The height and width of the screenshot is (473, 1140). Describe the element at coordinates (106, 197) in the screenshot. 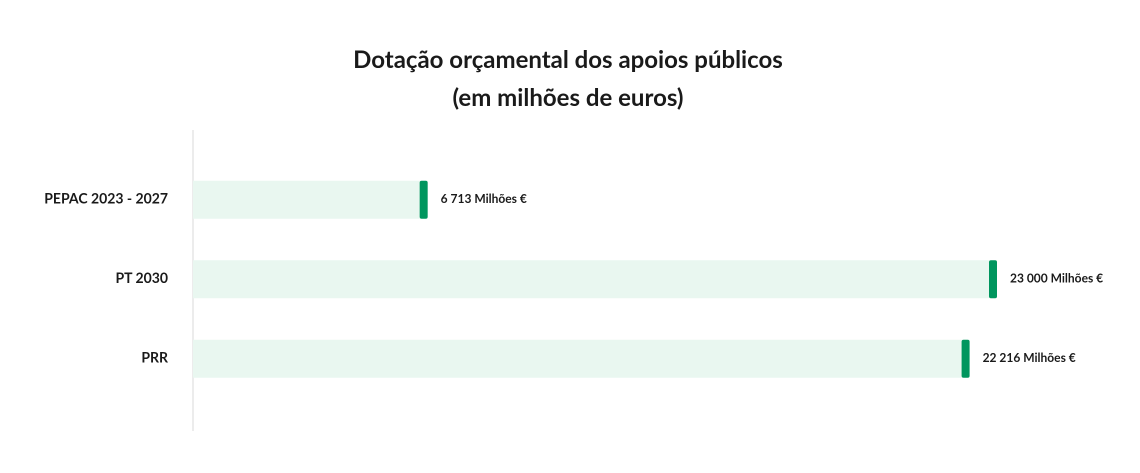

I see `category-label: PEPAC 2023 - 2027` at that location.